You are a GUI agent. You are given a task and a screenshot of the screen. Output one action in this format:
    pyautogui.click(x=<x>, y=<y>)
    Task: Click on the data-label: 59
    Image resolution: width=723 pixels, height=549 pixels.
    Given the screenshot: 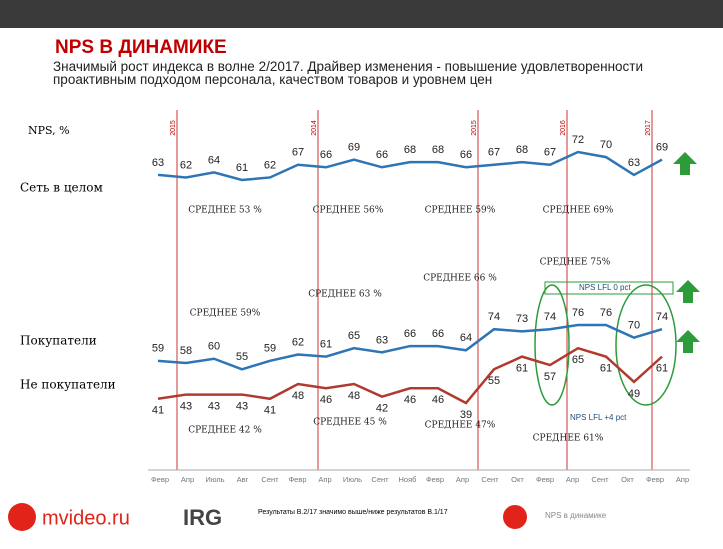 What is the action you would take?
    pyautogui.click(x=158, y=349)
    